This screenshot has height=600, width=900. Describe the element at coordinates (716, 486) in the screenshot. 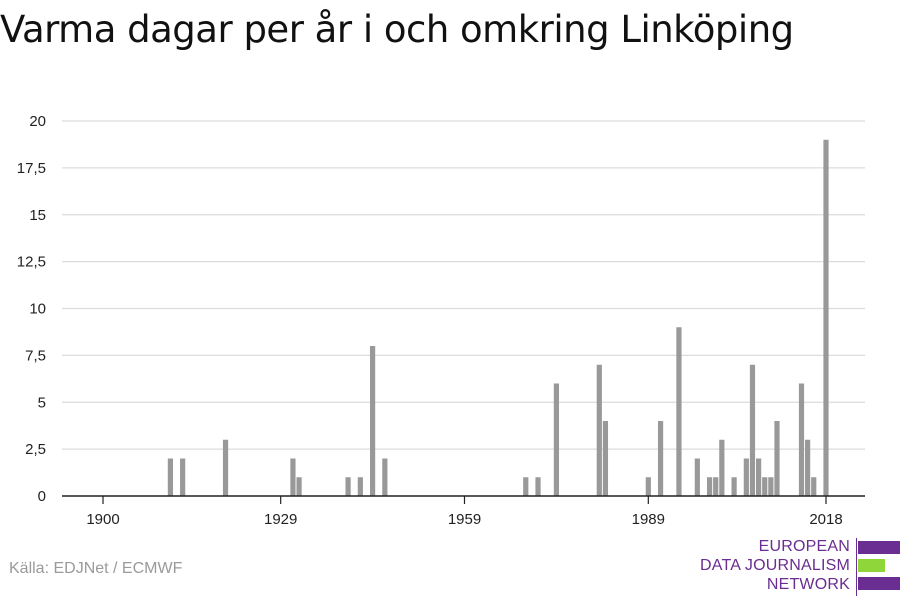

I see `bar-2000` at that location.